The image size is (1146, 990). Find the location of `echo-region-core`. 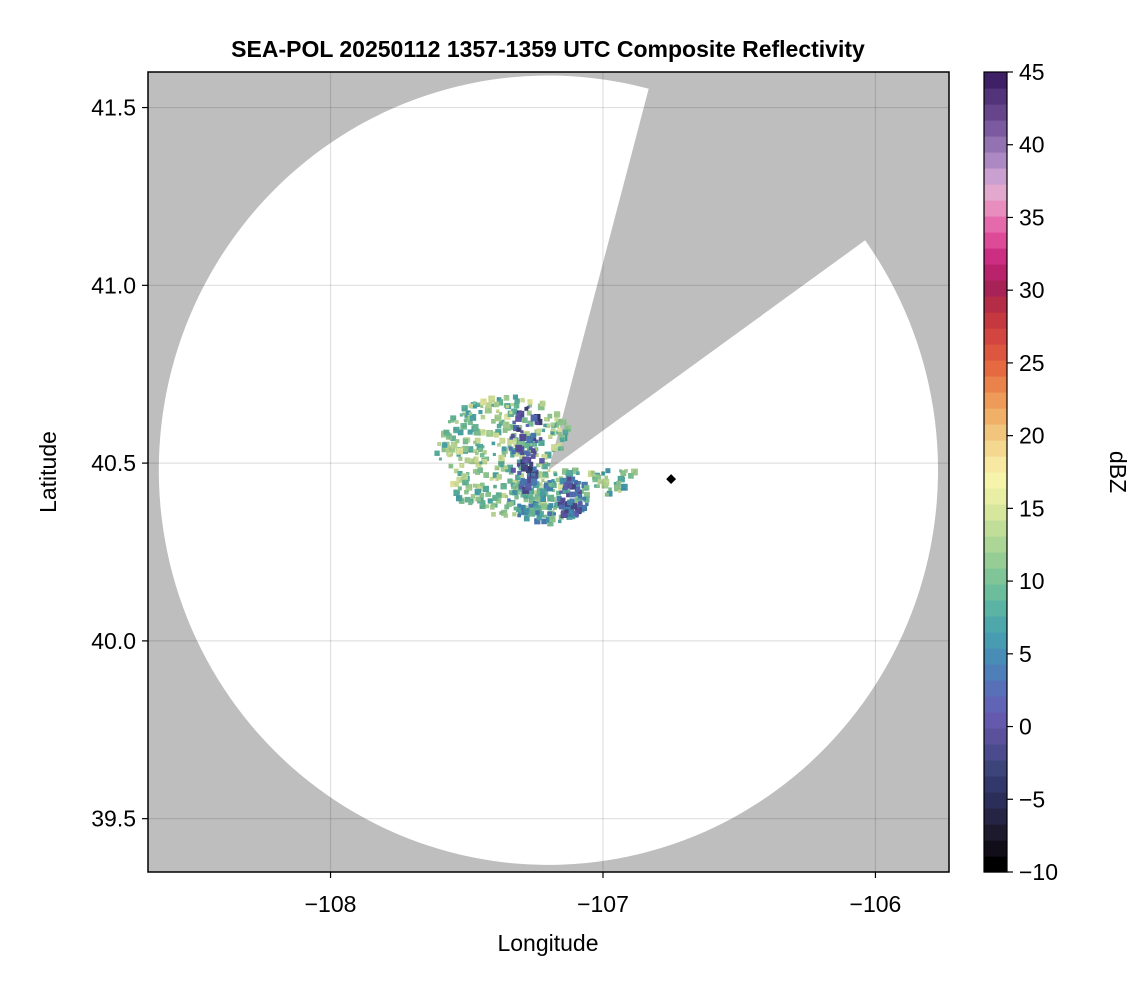

echo-region-core is located at coordinates (526, 449).